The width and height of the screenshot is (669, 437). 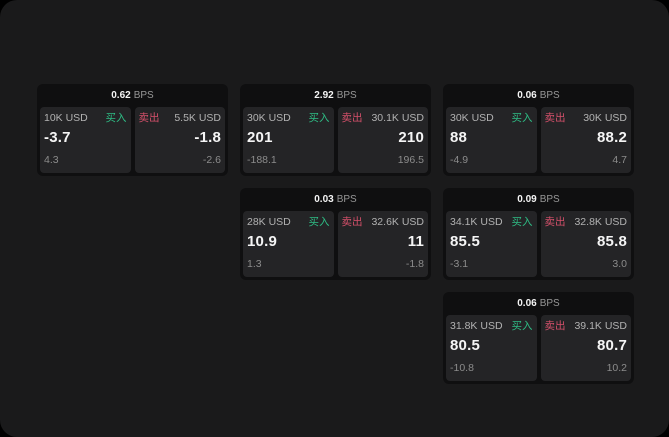 I want to click on sell-amount: 32.6K USD, so click(x=397, y=222).